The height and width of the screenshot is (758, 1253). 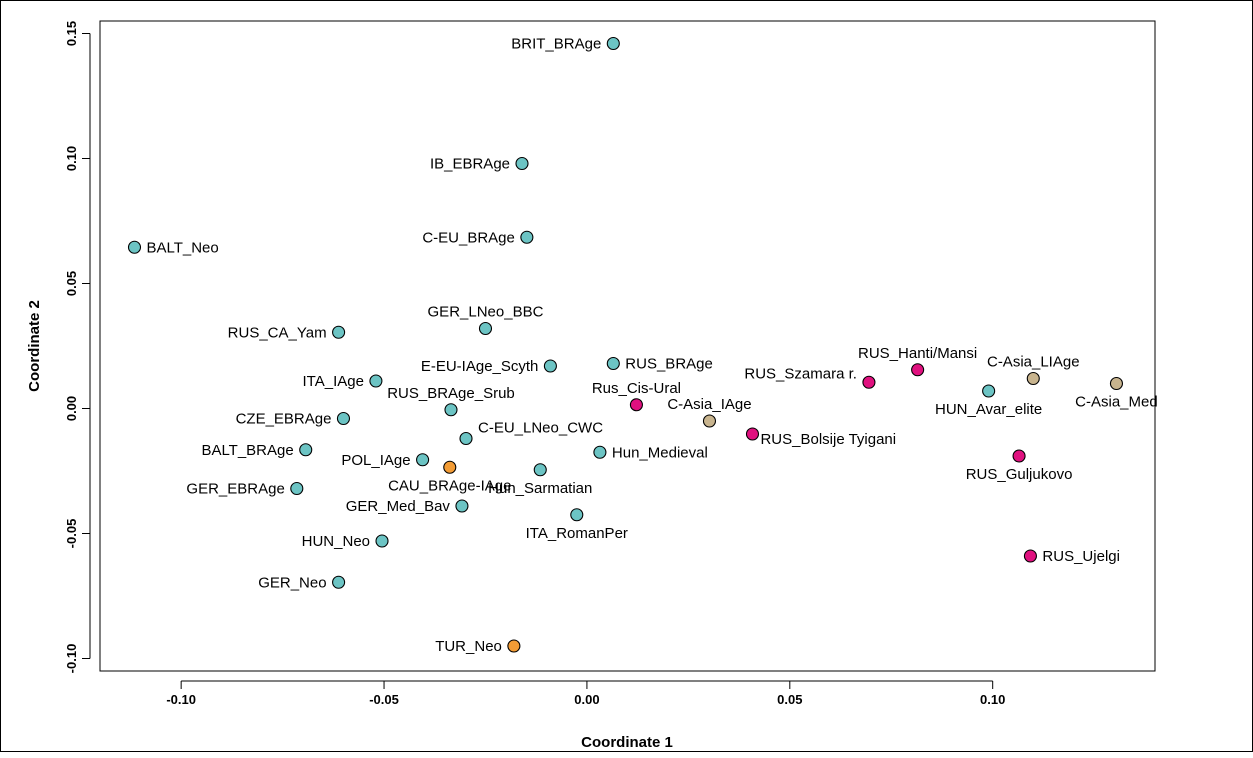 What do you see at coordinates (284, 419) in the screenshot?
I see `point-label: CZE_EBRAge` at bounding box center [284, 419].